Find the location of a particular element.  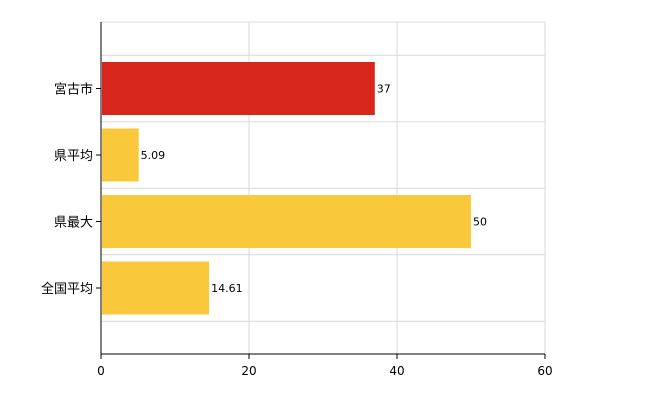

category-label: 県平均 is located at coordinates (73, 156).